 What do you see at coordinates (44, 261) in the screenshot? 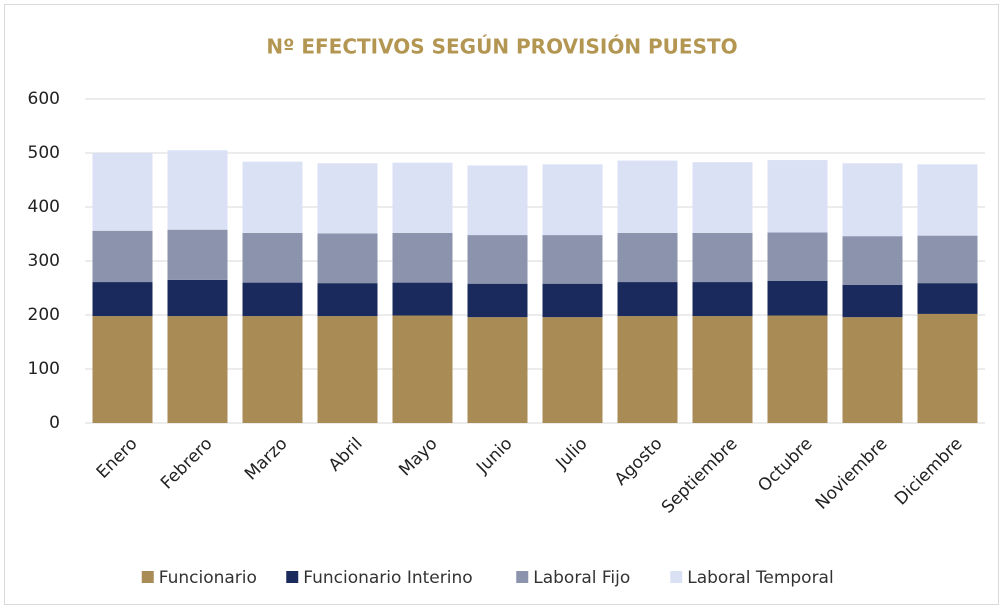
I see `y-tick-label: 300` at bounding box center [44, 261].